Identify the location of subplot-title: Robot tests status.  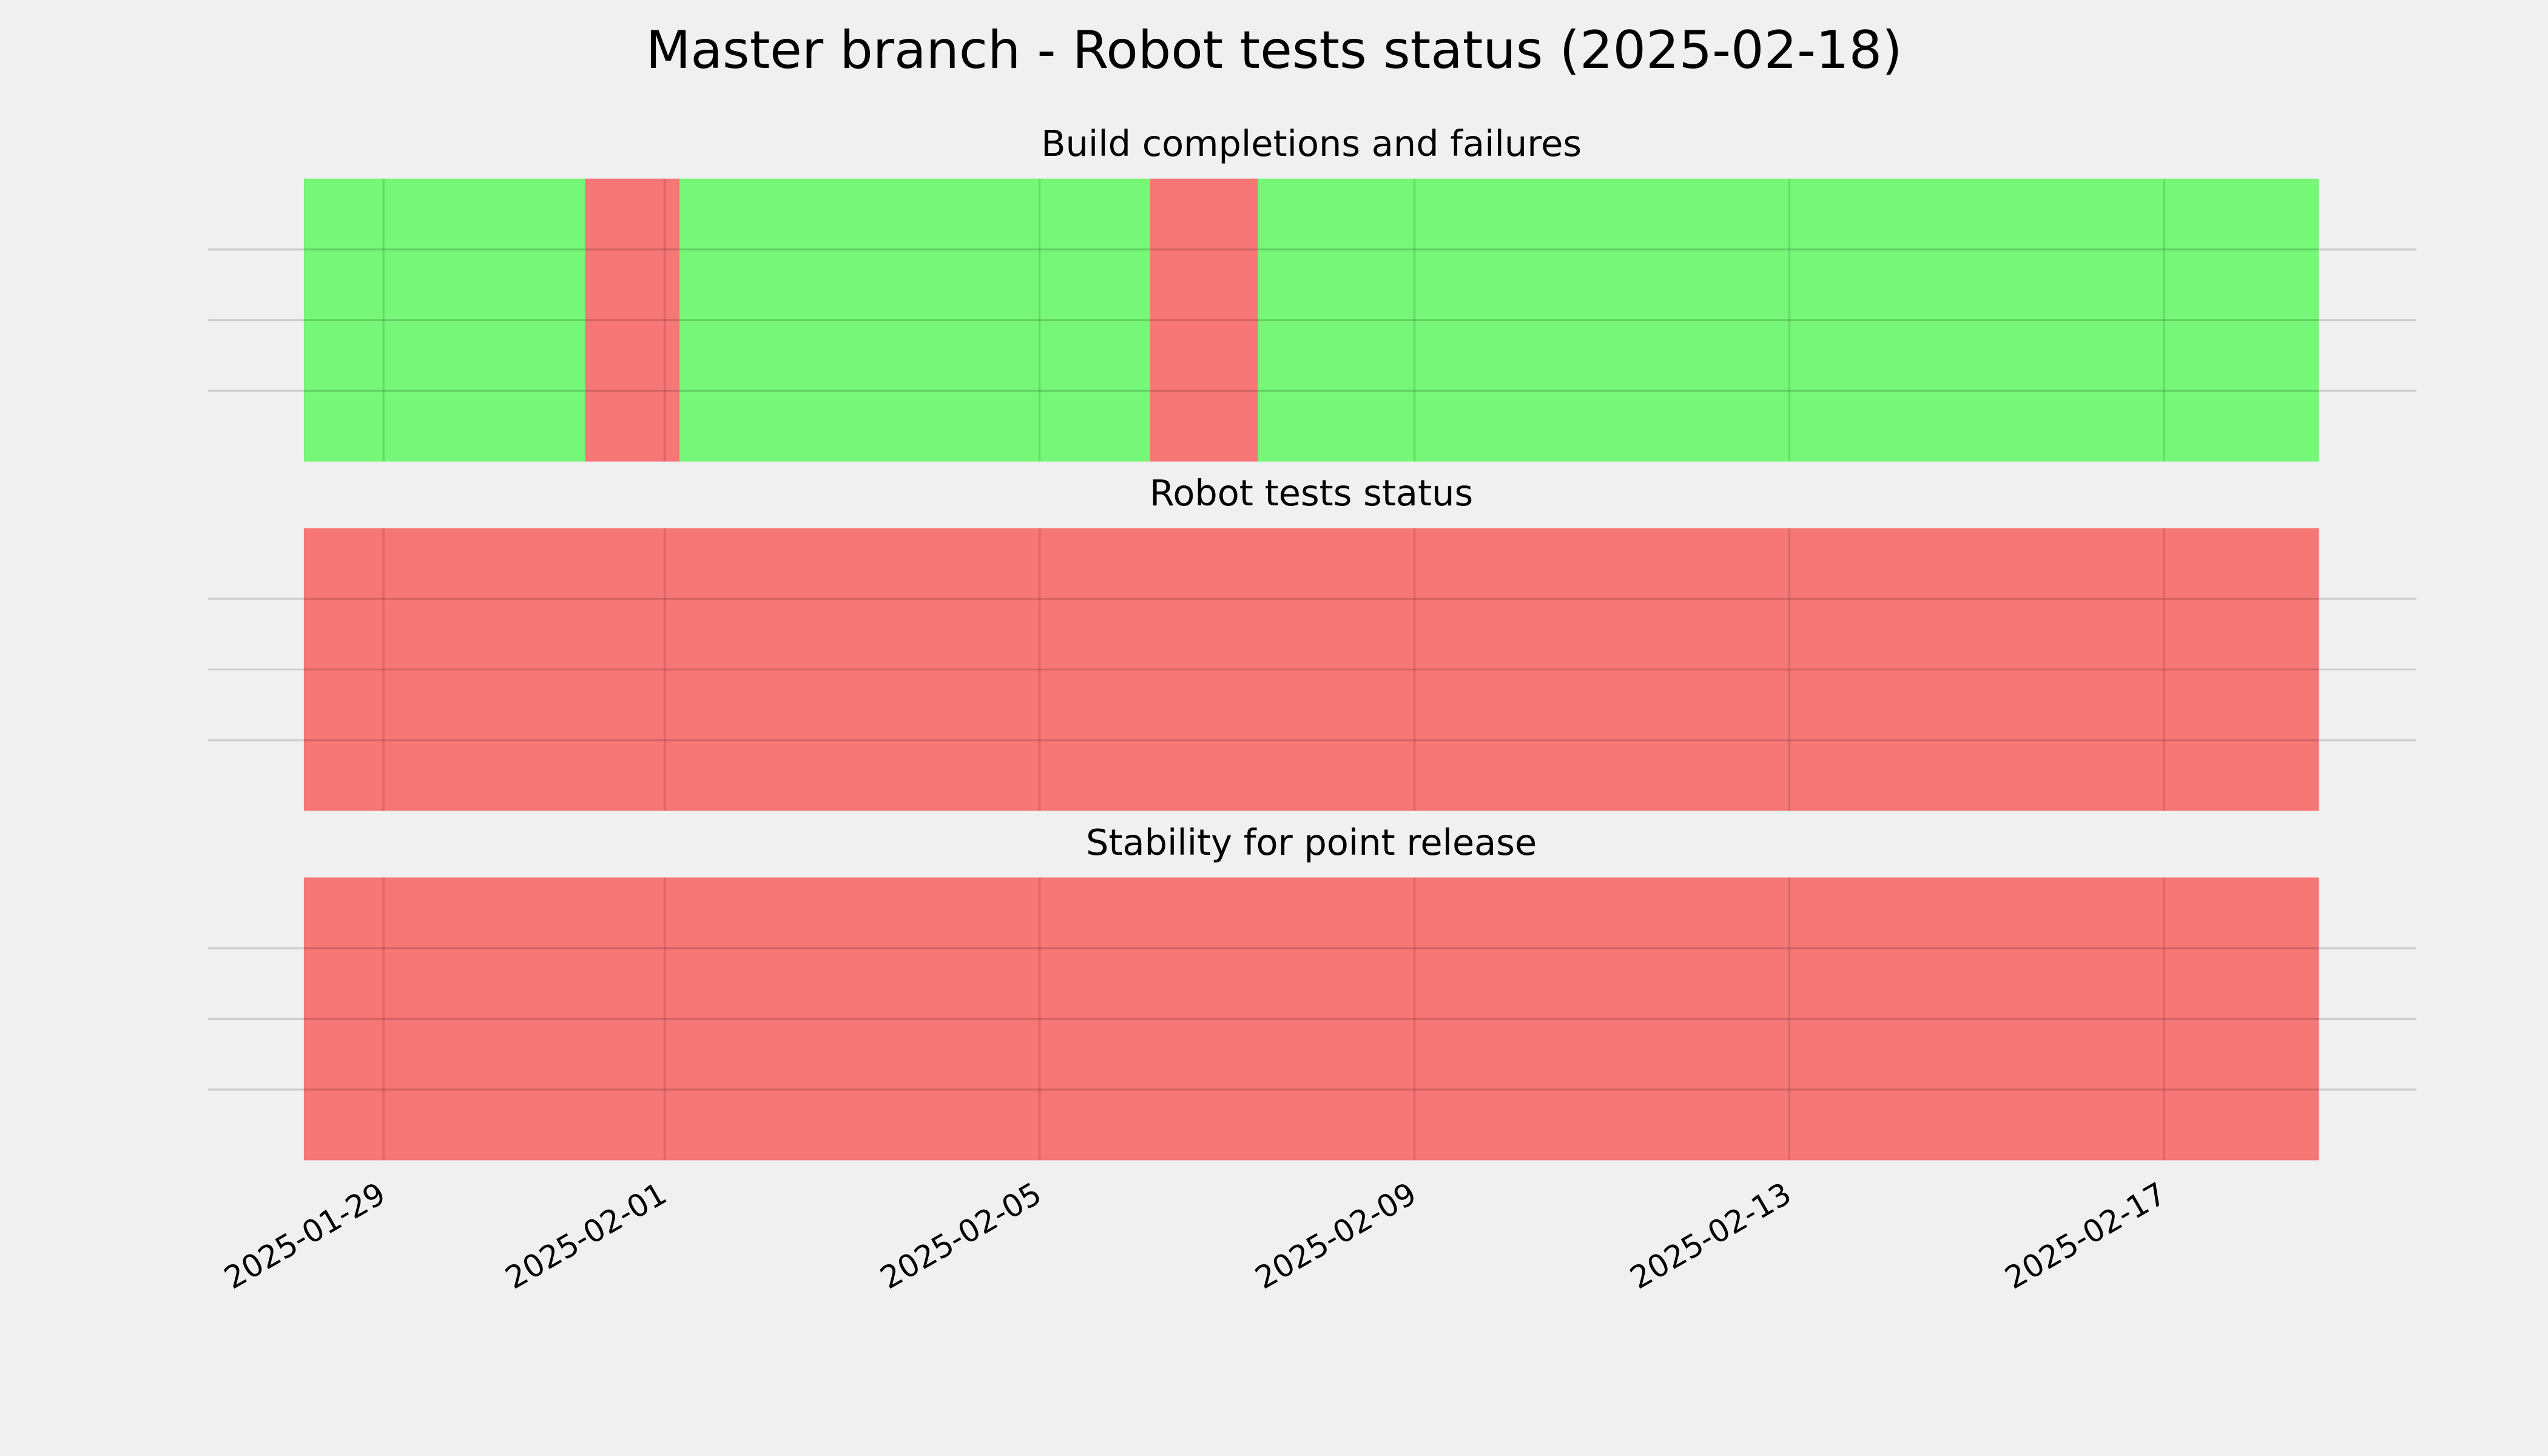
(1311, 493).